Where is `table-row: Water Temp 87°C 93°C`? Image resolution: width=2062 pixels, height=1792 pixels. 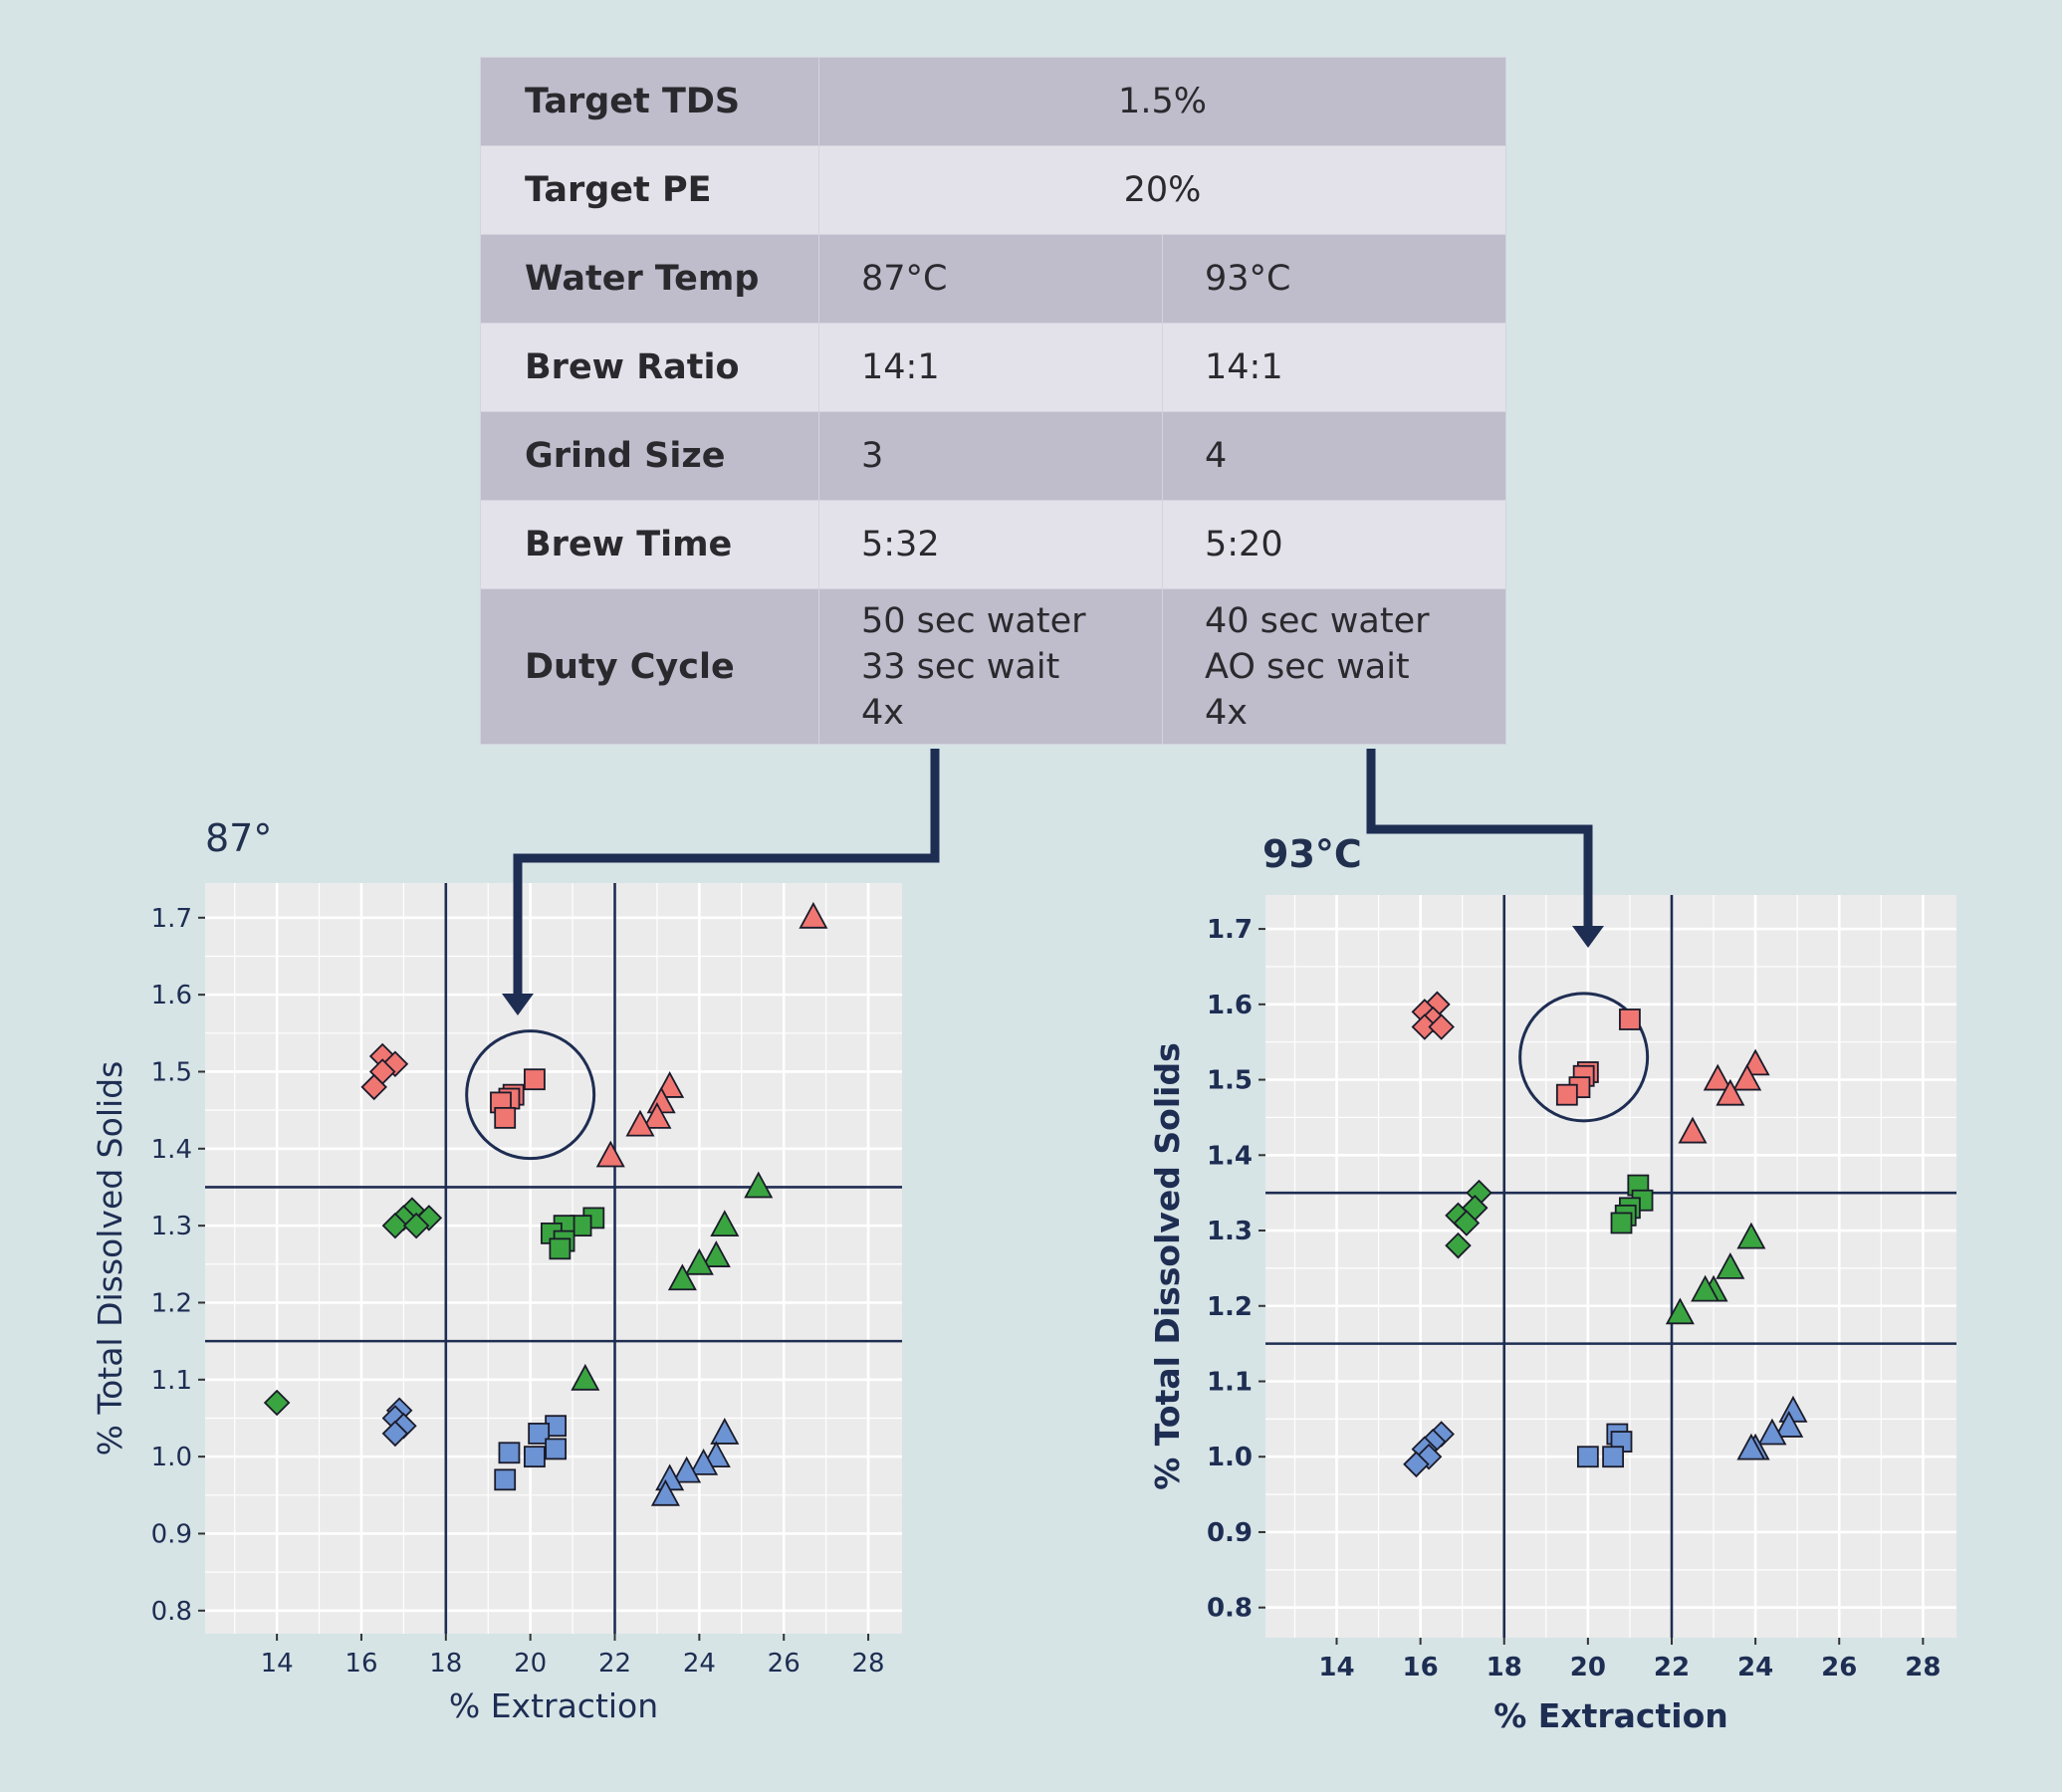 table-row: Water Temp 87°C 93°C is located at coordinates (993, 279).